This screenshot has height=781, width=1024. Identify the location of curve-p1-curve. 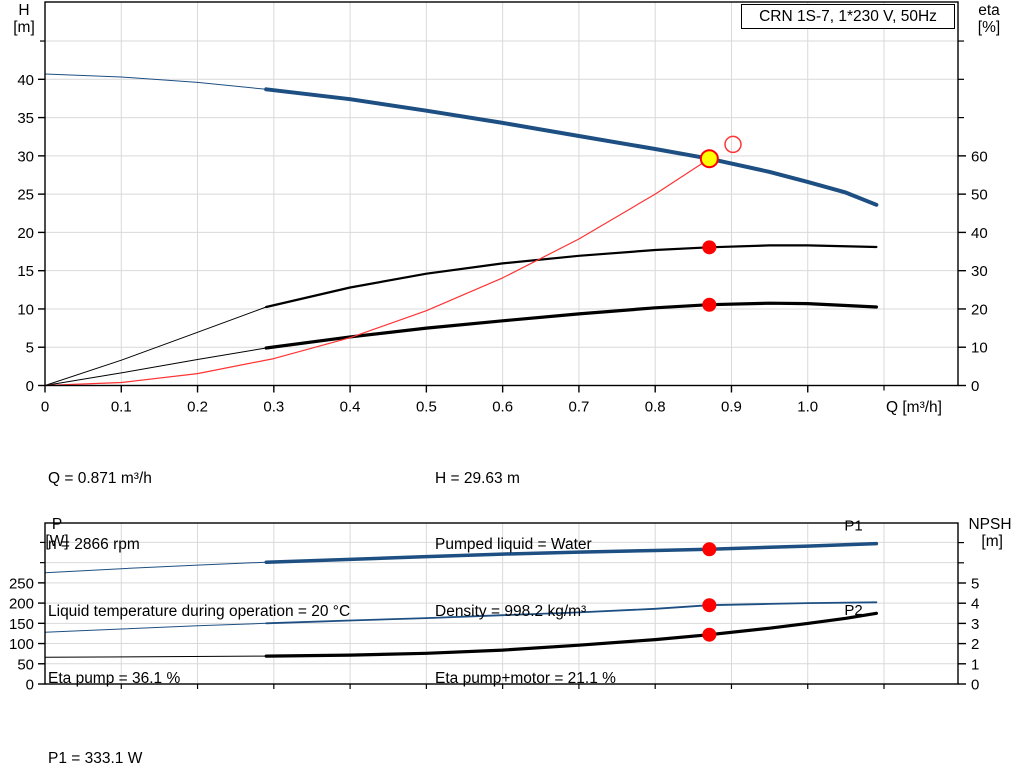
(571, 552).